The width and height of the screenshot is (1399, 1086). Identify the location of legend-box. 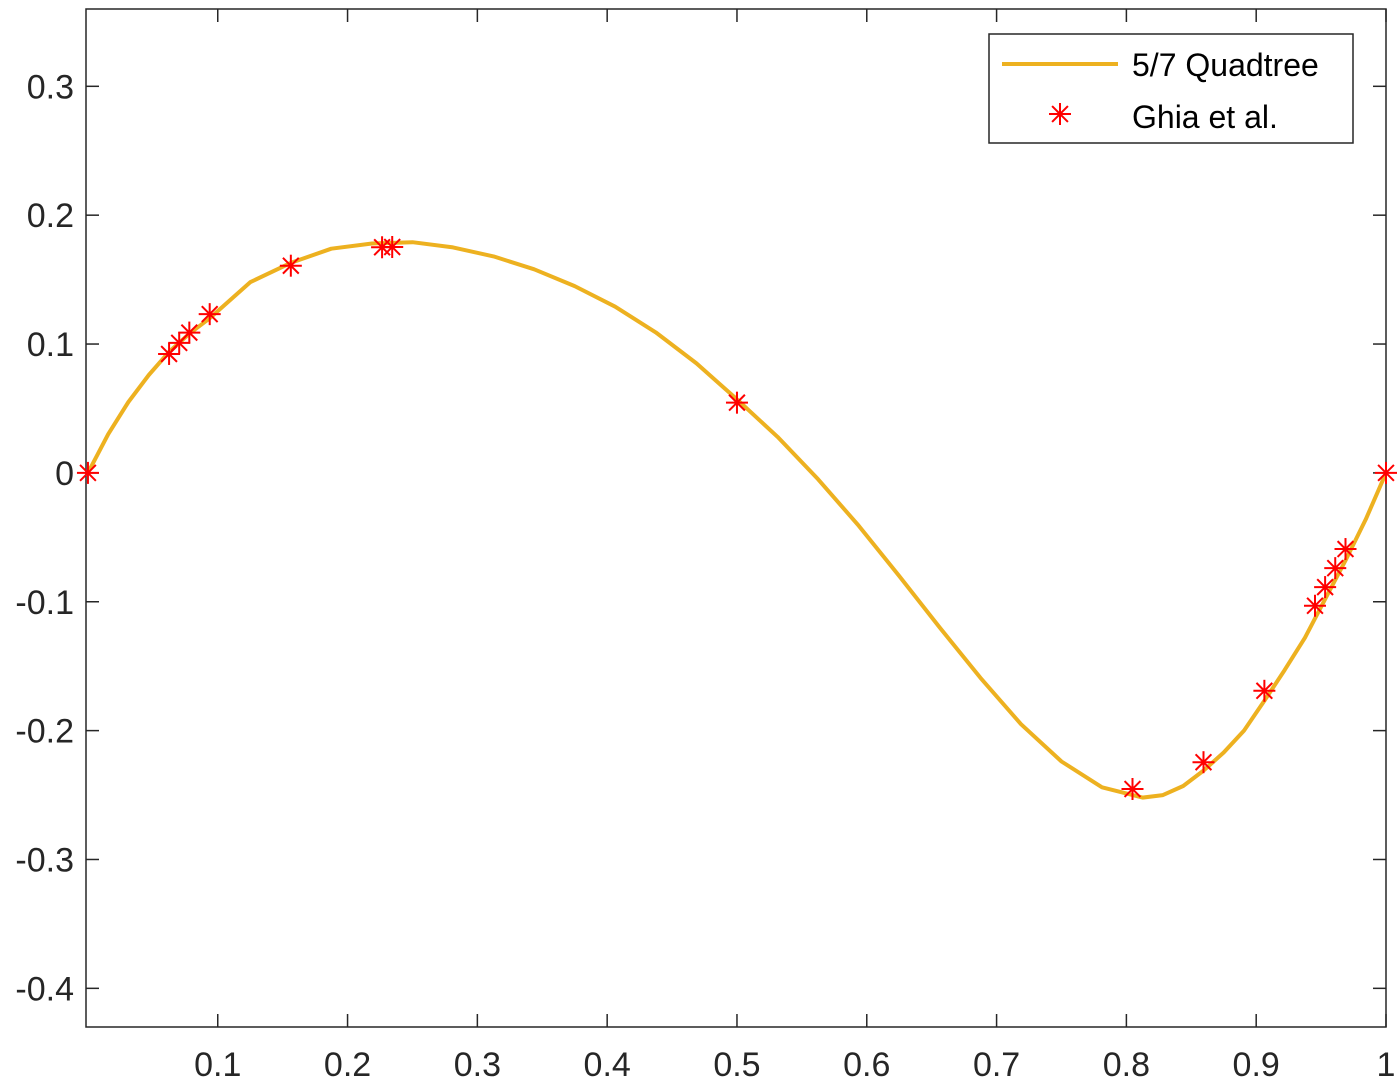
(1171, 88).